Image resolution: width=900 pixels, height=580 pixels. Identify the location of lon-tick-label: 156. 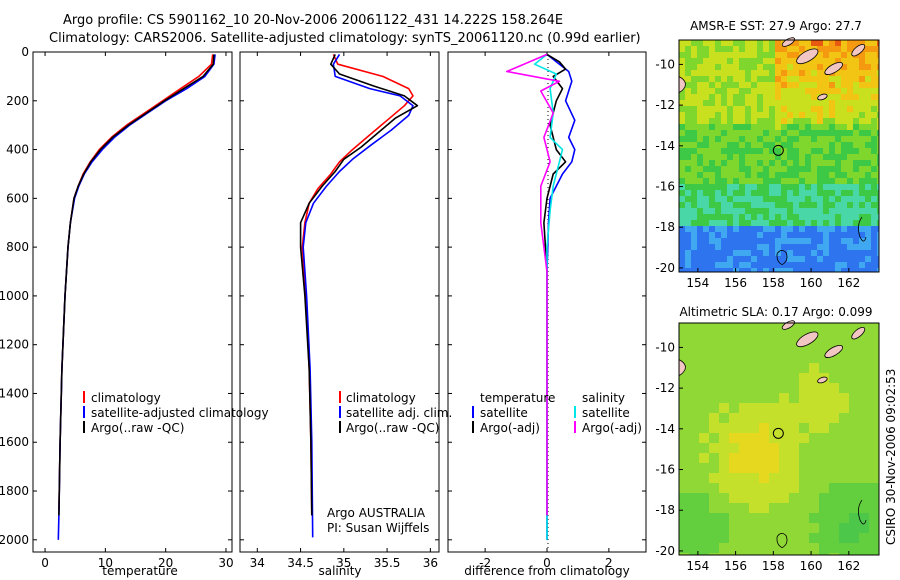
(735, 283).